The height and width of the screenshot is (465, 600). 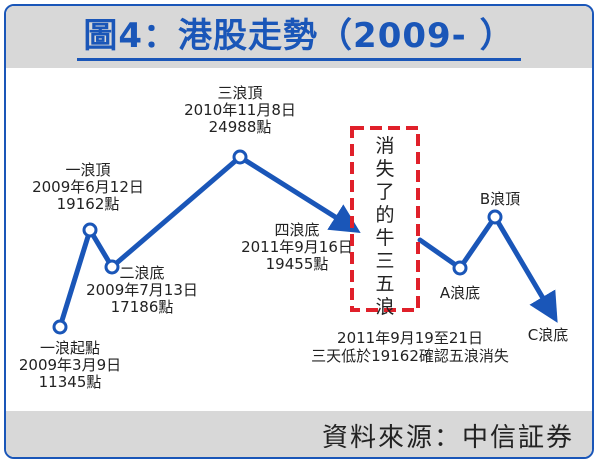 I want to click on callout-box, so click(x=385, y=219).